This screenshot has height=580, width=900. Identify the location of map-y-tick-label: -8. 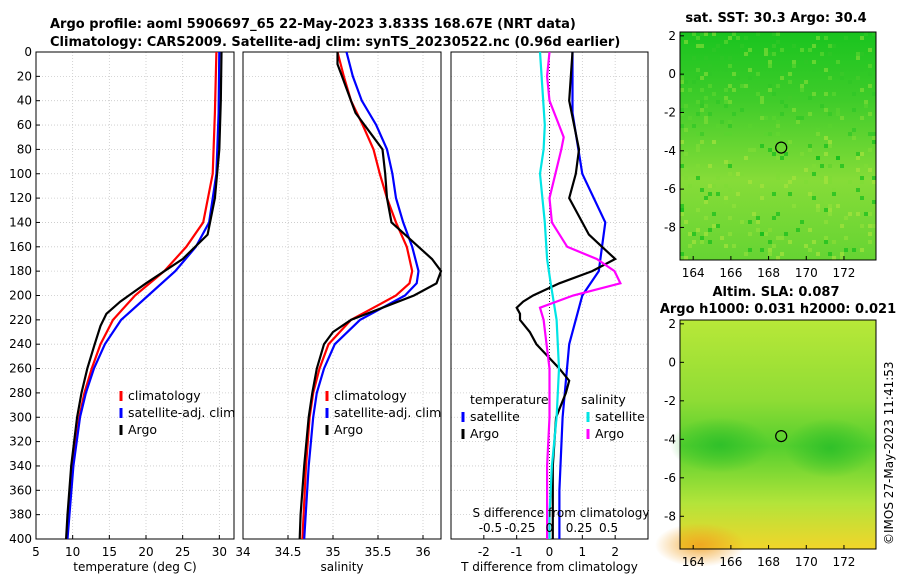
(670, 227).